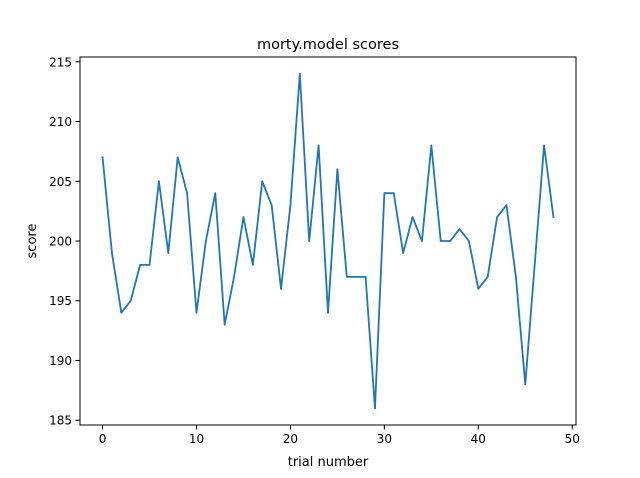 The width and height of the screenshot is (640, 478). What do you see at coordinates (384, 439) in the screenshot?
I see `x-tick-label: 30` at bounding box center [384, 439].